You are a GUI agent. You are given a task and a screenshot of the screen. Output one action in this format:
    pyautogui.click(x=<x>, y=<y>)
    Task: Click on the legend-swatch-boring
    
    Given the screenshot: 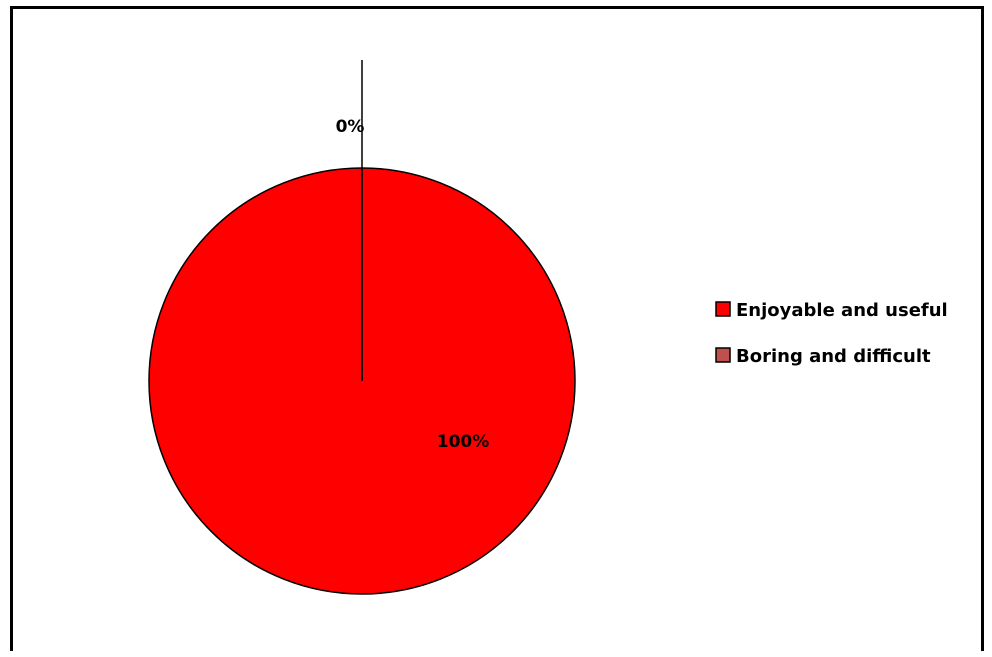 What is the action you would take?
    pyautogui.click(x=723, y=355)
    